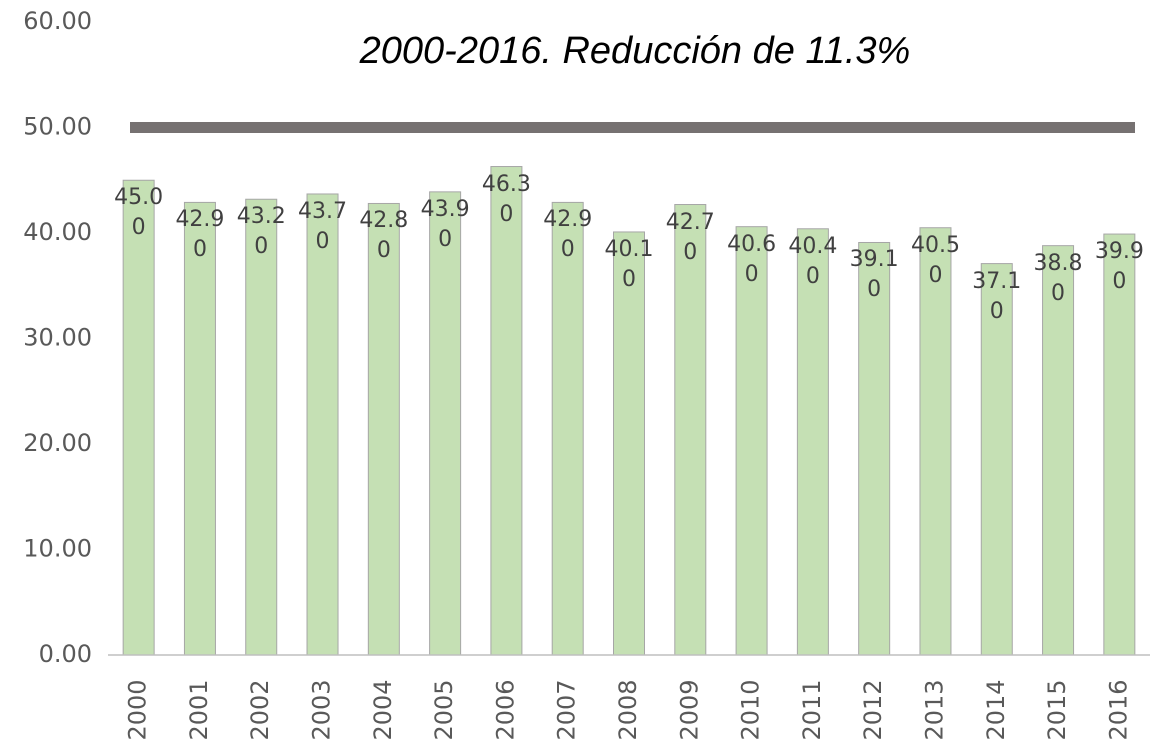 This screenshot has width=1160, height=753. Describe the element at coordinates (138, 709) in the screenshot. I see `x-tick-label: 2000` at that location.